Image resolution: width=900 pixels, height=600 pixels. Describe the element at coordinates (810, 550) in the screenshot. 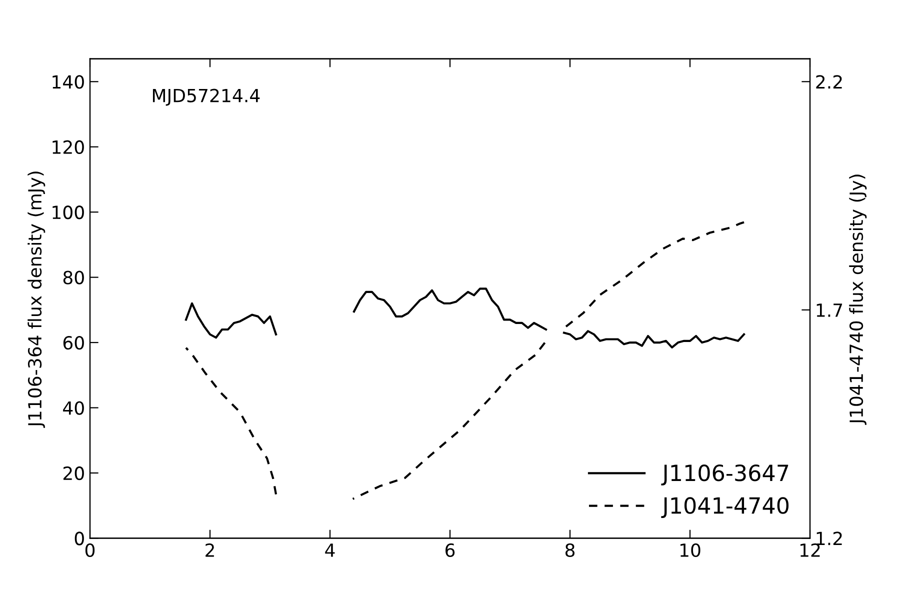

I see `x-tick-label: 12` at that location.